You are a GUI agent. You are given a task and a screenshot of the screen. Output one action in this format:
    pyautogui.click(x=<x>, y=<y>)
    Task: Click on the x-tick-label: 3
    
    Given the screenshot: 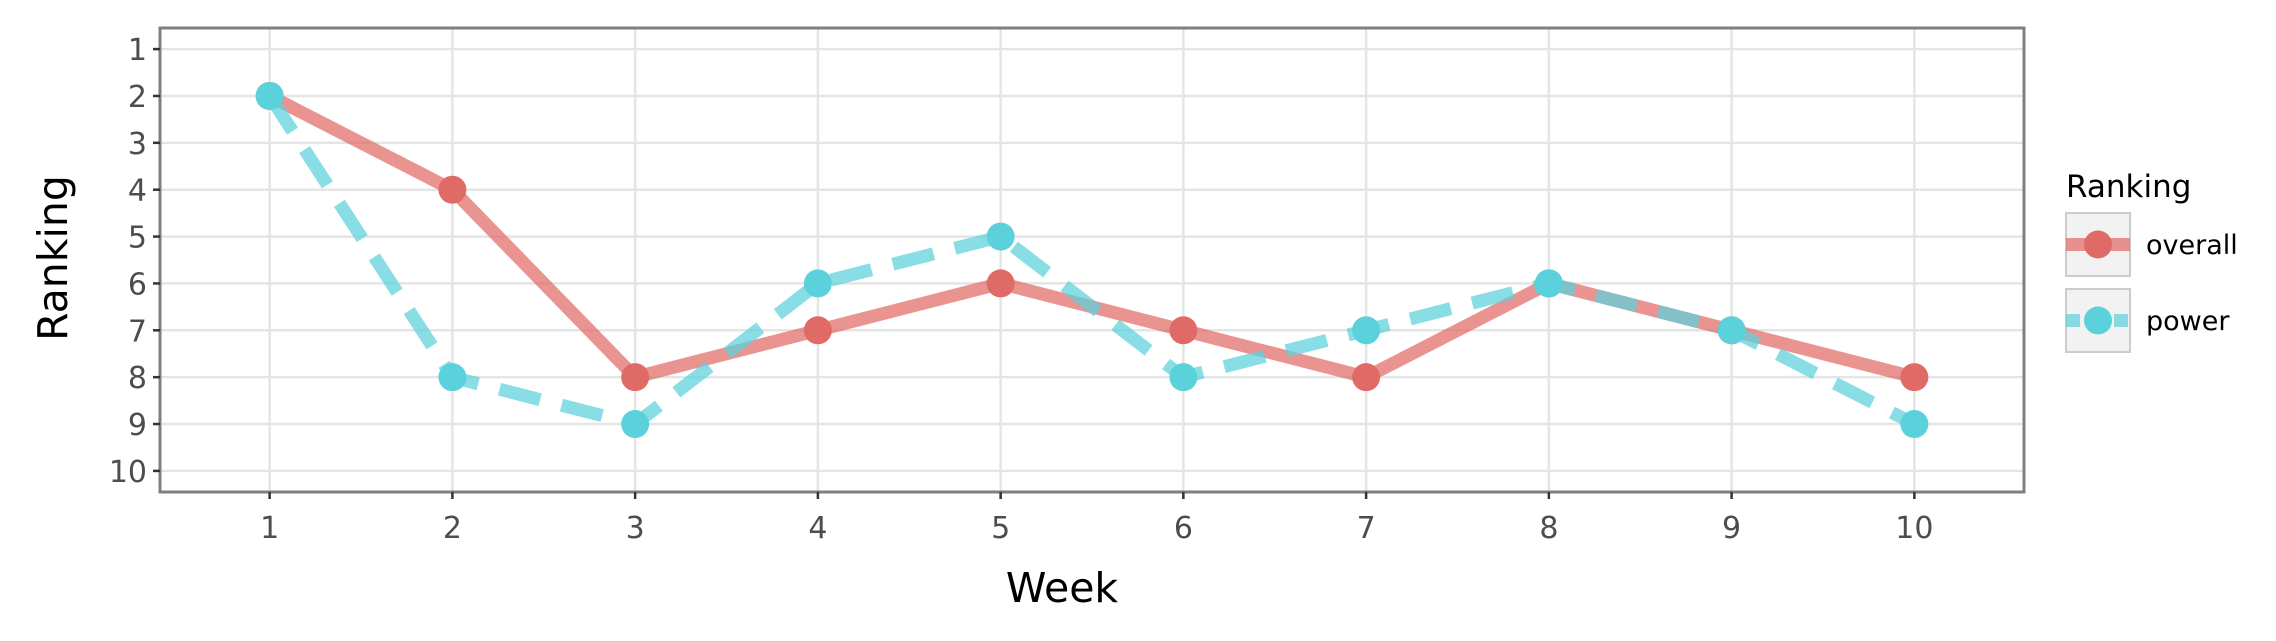 What is the action you would take?
    pyautogui.click(x=635, y=528)
    